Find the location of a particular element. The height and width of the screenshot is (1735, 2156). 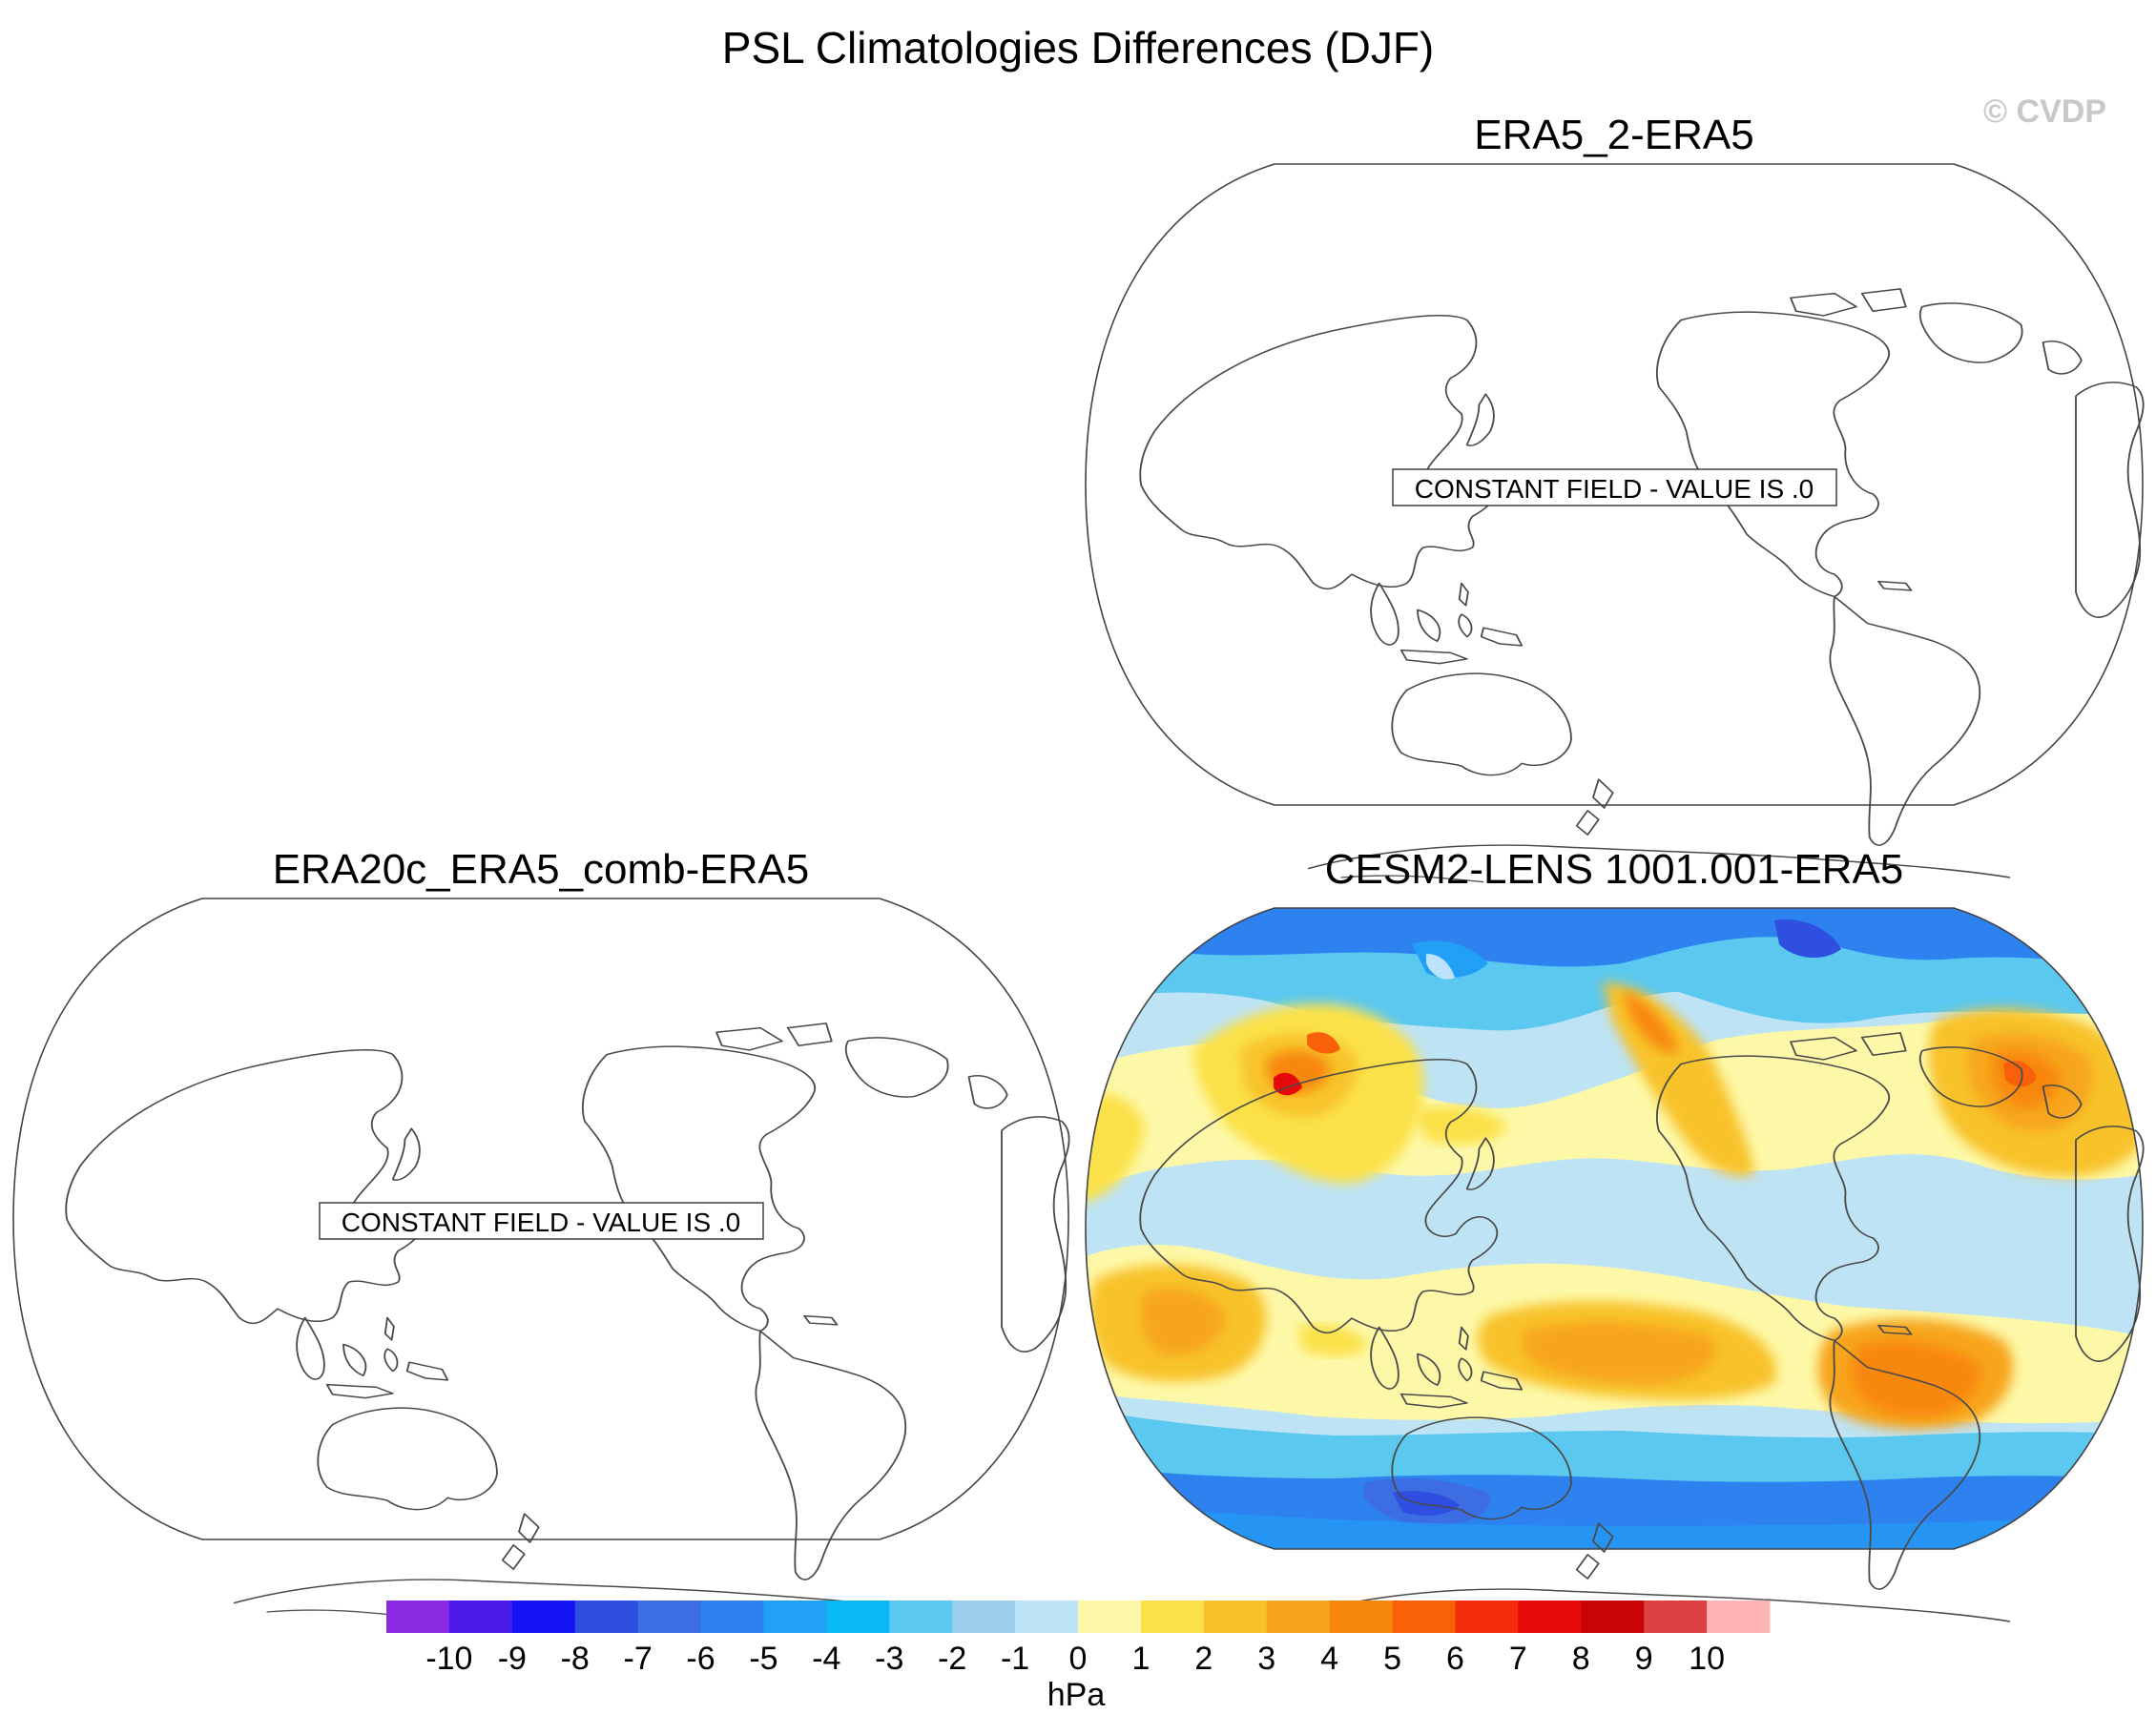

colorbar-tick-label: -9 is located at coordinates (512, 1659).